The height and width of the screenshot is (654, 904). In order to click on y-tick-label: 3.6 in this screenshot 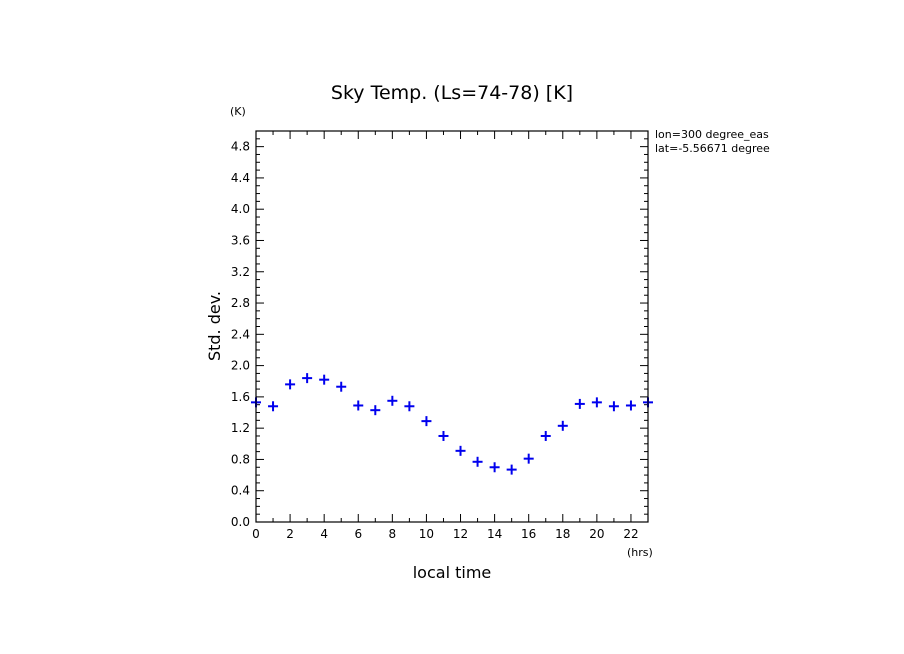, I will do `click(240, 240)`.